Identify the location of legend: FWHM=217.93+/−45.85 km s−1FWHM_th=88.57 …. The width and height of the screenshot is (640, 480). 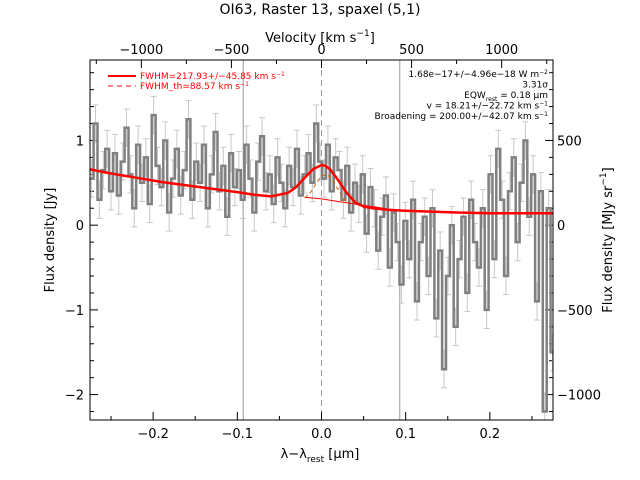
(196, 81).